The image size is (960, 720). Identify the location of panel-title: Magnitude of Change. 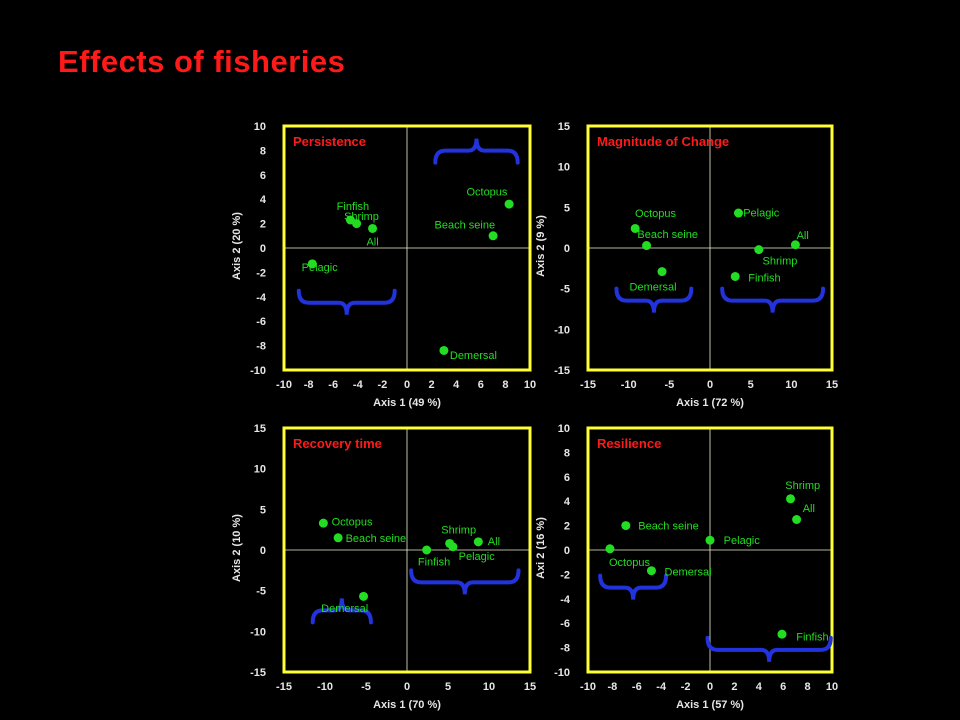
(663, 141).